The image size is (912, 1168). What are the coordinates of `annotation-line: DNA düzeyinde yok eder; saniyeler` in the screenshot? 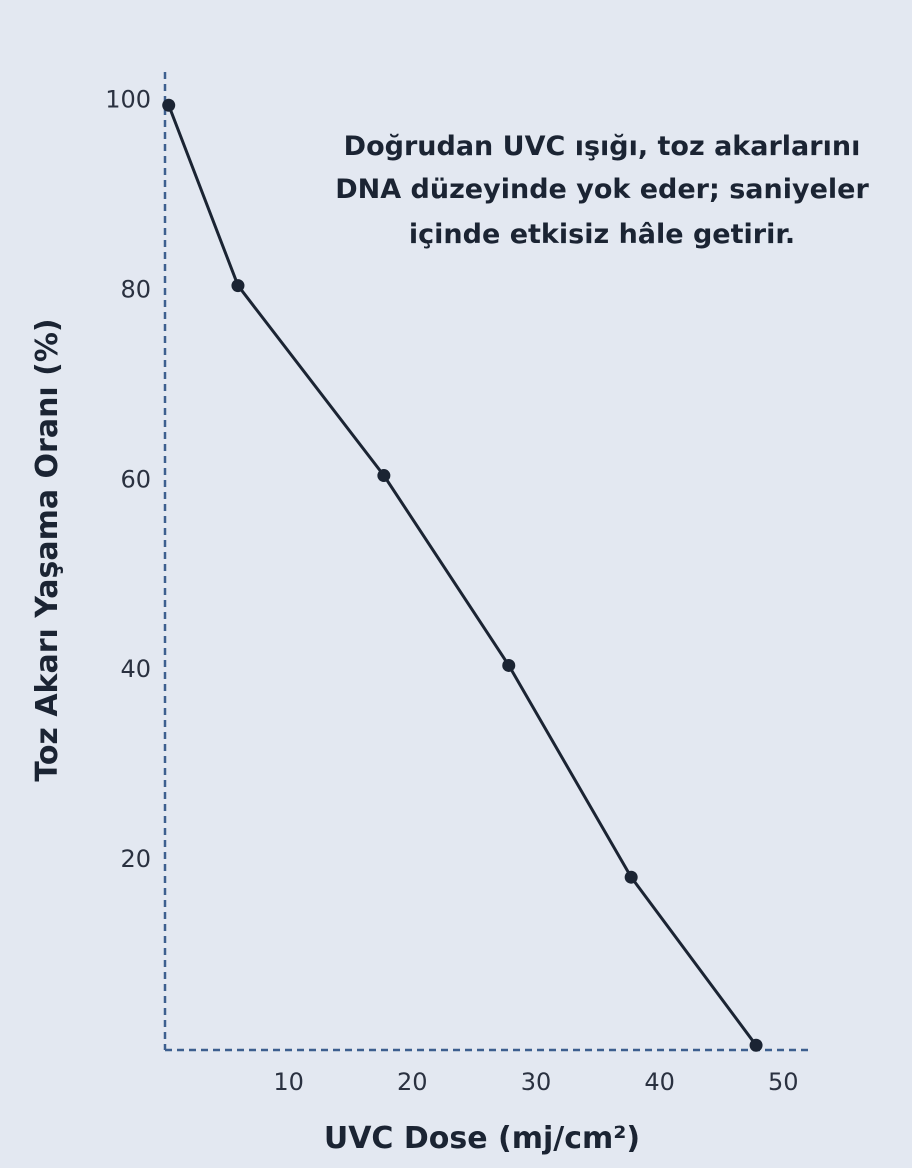 It's located at (602, 189).